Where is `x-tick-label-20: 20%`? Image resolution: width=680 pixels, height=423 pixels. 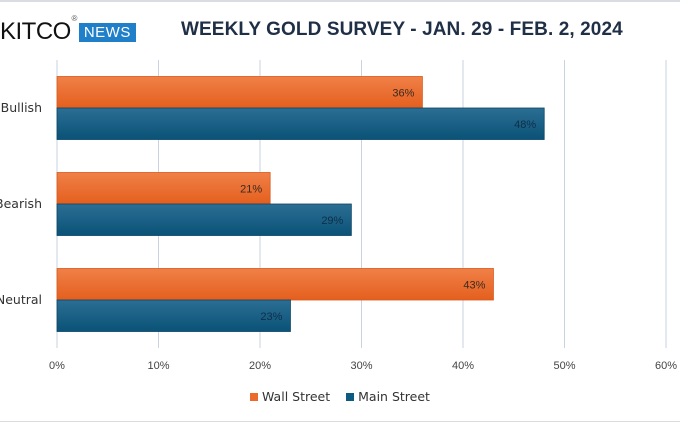
x-tick-label-20: 20% is located at coordinates (260, 366).